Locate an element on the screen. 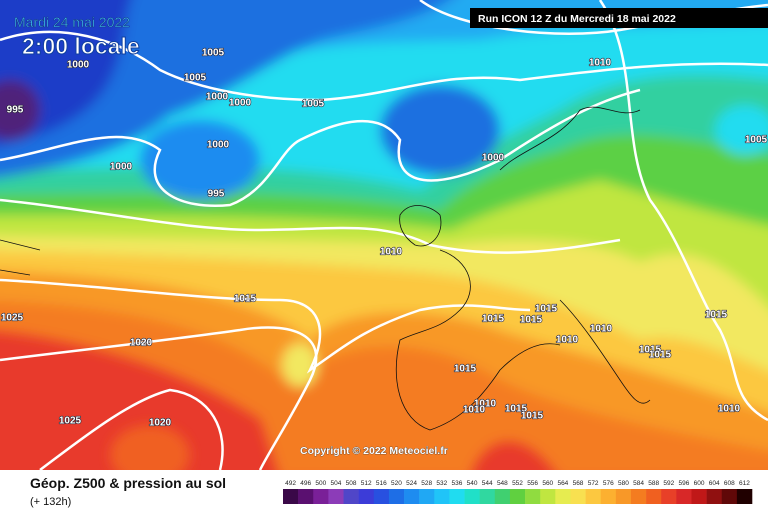  legend-subtitle: (+ 132h) is located at coordinates (50, 502).